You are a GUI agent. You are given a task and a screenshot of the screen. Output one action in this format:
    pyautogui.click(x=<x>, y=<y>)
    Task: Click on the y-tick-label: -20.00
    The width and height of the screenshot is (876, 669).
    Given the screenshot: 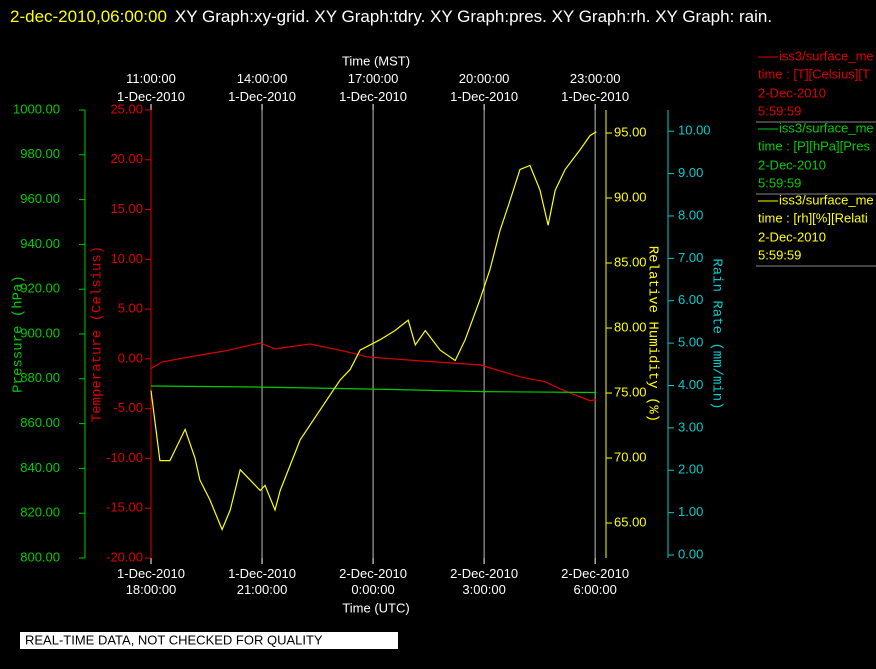 What is the action you would take?
    pyautogui.click(x=124, y=556)
    